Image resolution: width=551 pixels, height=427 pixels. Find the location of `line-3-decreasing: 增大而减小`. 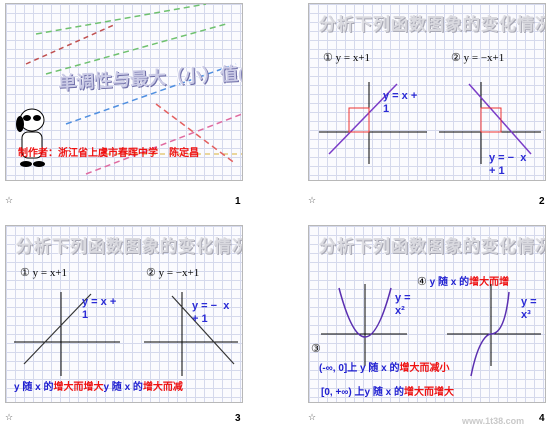

line-3-decreasing: 增大而减小 is located at coordinates (424, 368).